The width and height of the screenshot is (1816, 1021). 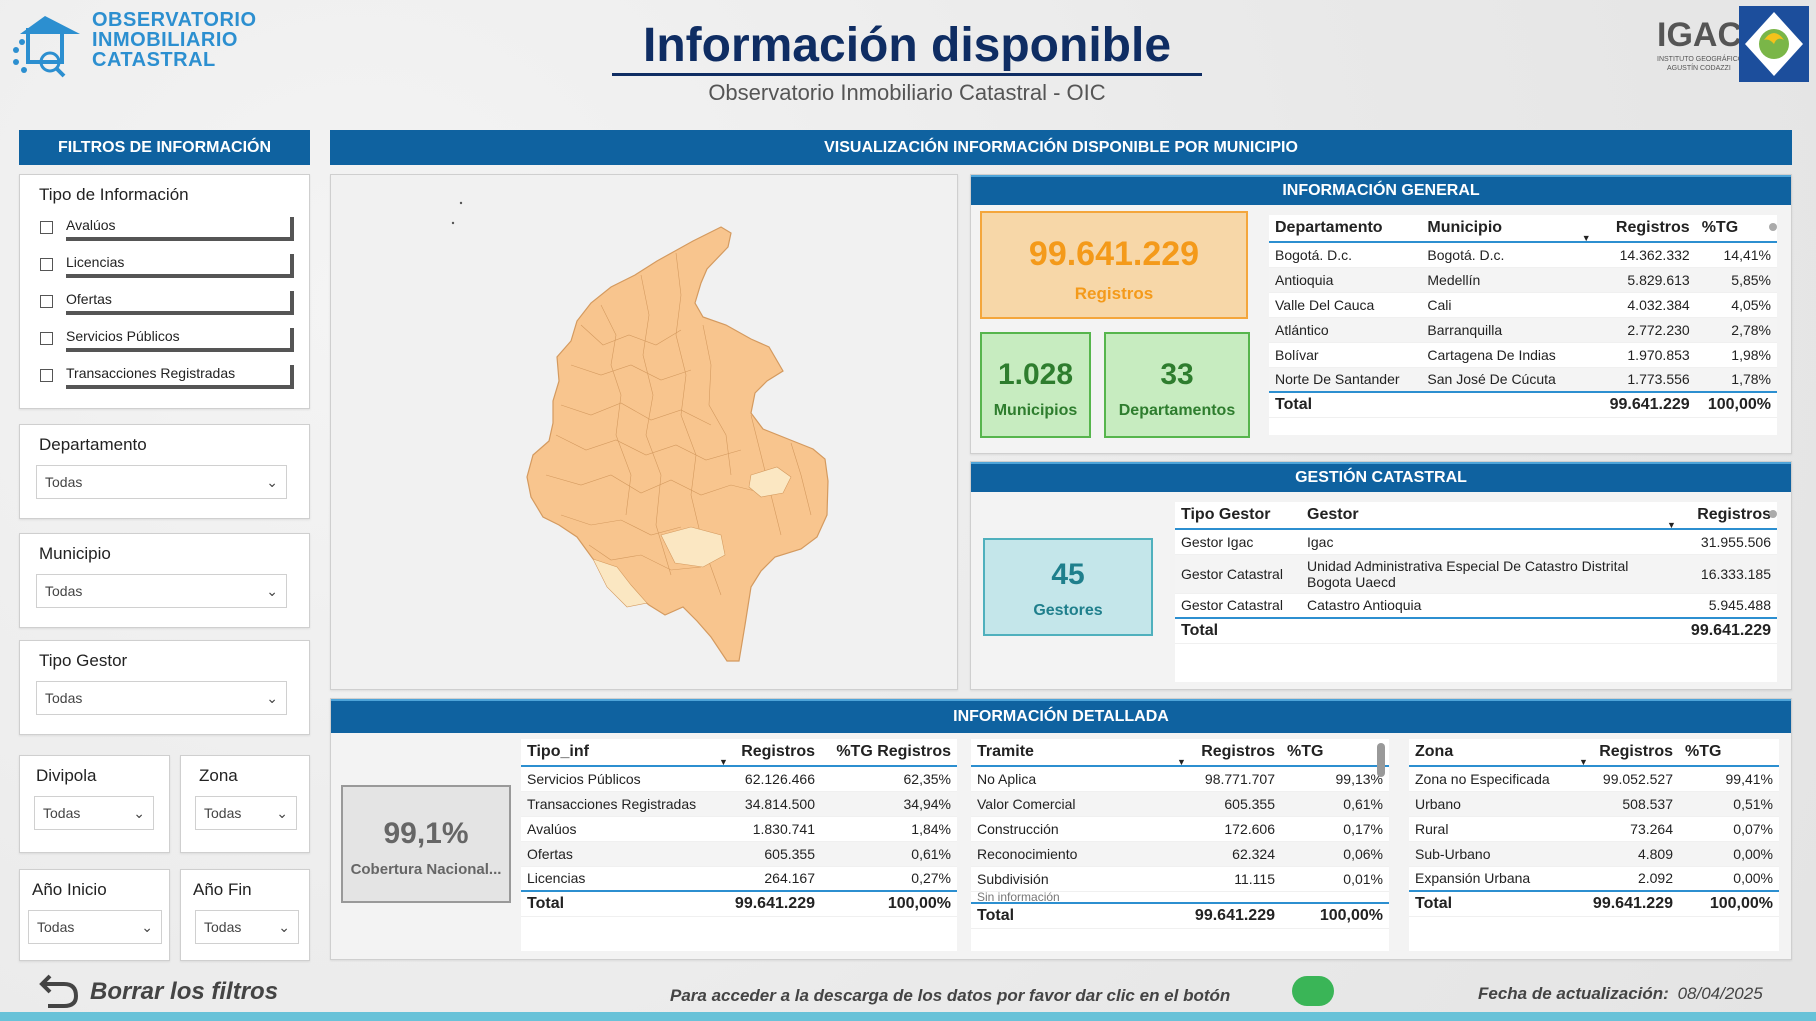 I want to click on col-tipo-inf: Tipo_inf, so click(x=616, y=753).